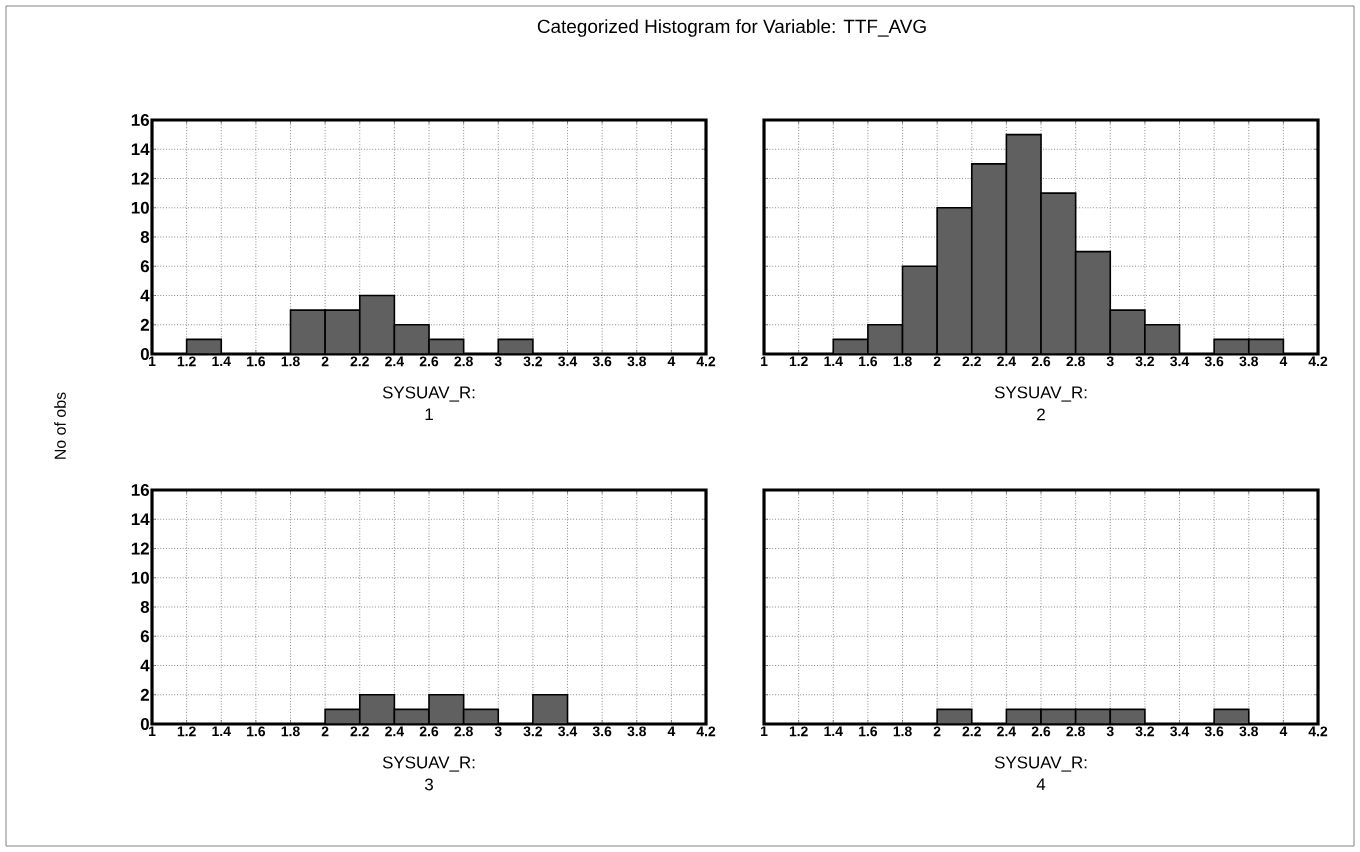 Image resolution: width=1360 pixels, height=852 pixels. I want to click on text: 2, so click(1041, 414).